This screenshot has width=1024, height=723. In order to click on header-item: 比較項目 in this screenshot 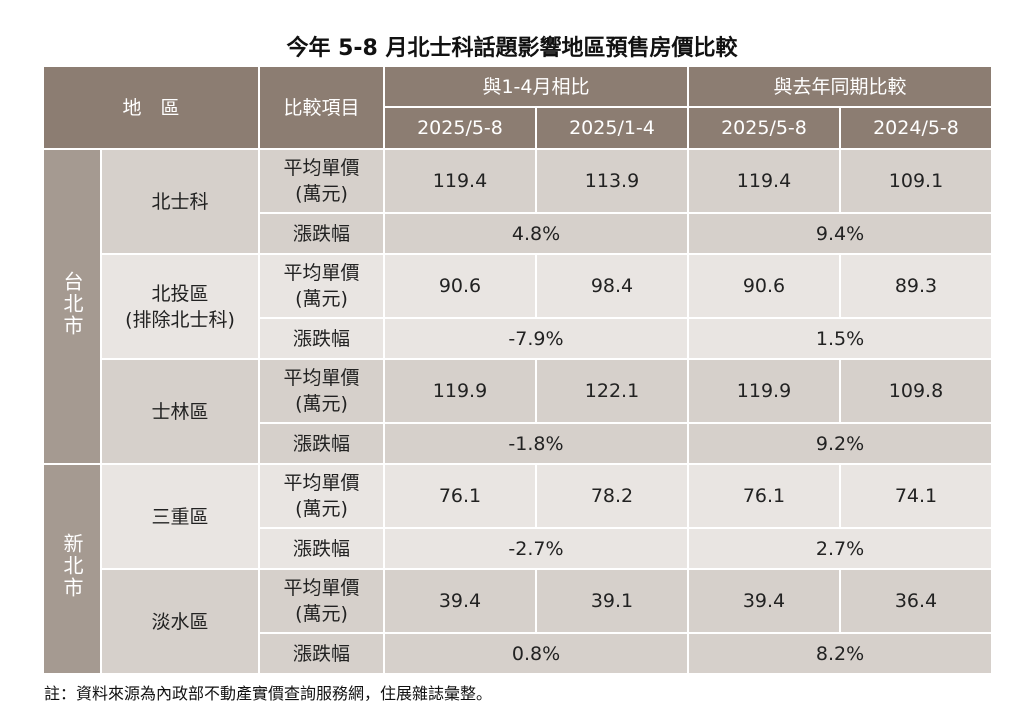, I will do `click(321, 107)`.